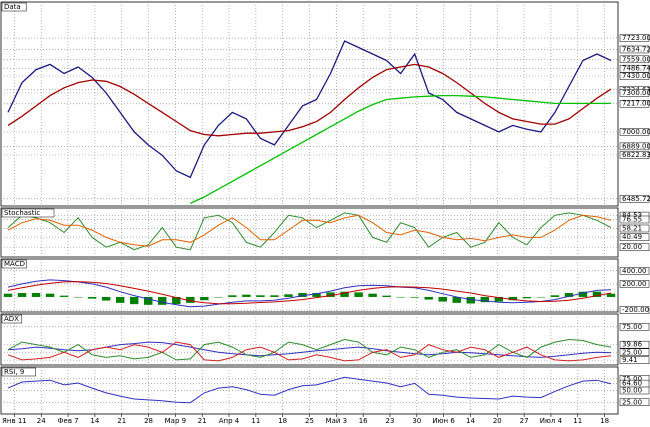 The width and height of the screenshot is (650, 427). I want to click on y-tick-label: 58.21, so click(632, 228).